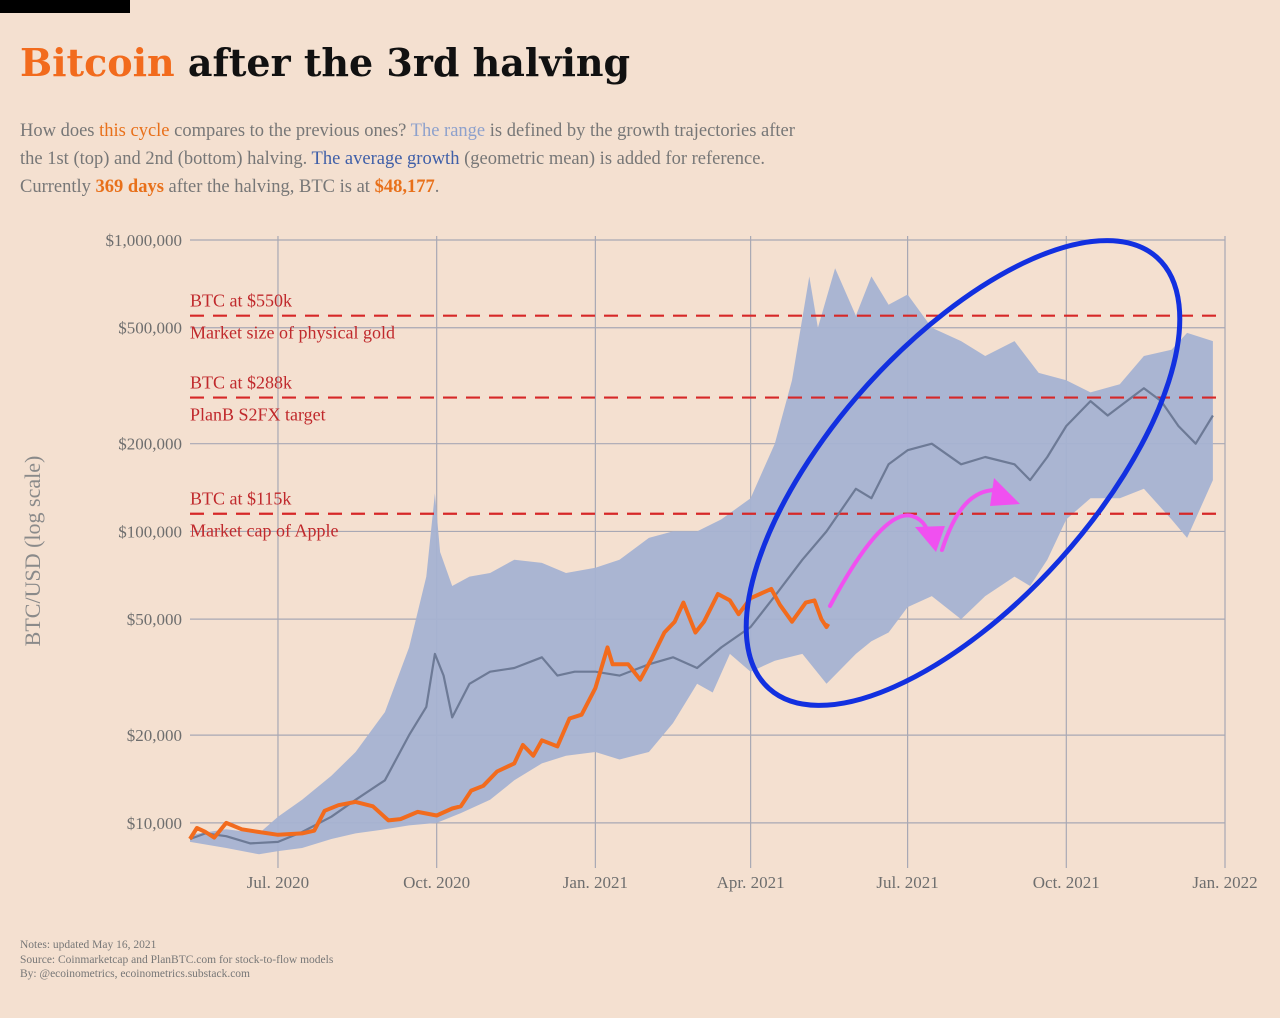 This screenshot has width=1280, height=1018. Describe the element at coordinates (278, 882) in the screenshot. I see `x-tick-label: Jul. 2020` at that location.